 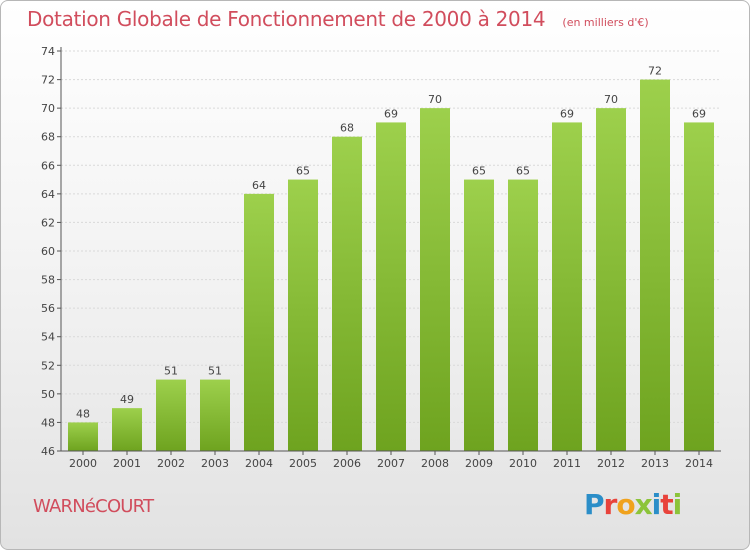 I want to click on bar-2014, so click(x=699, y=286).